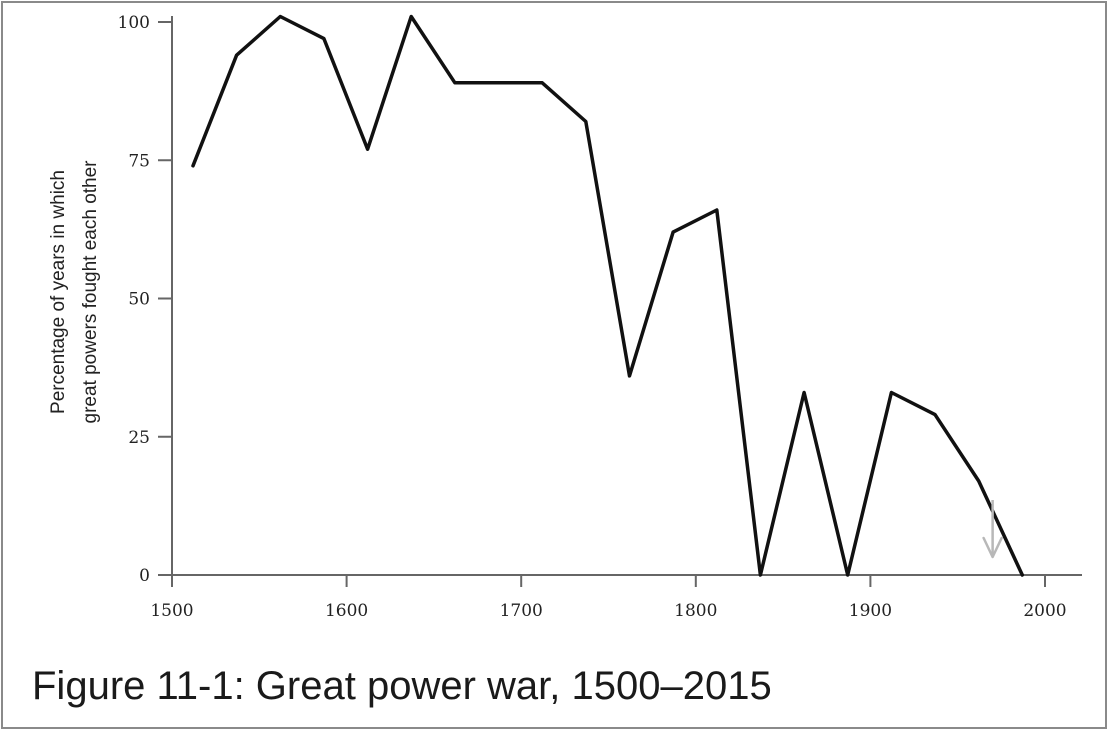 The width and height of the screenshot is (1108, 730). Describe the element at coordinates (139, 161) in the screenshot. I see `y-tick-label-75: 75` at that location.